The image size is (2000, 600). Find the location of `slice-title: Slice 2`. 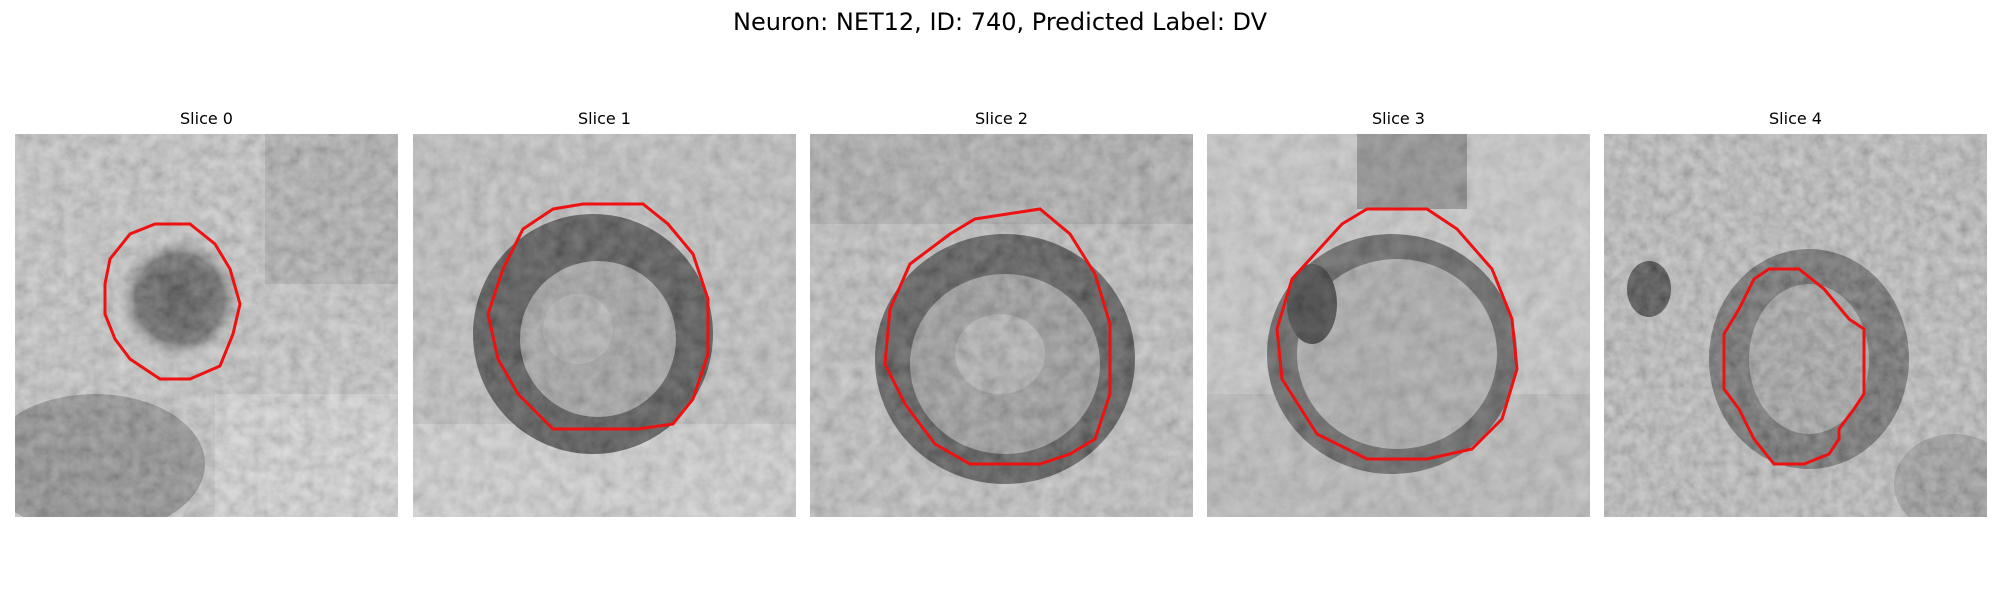

slice-title: Slice 2 is located at coordinates (1001, 118).